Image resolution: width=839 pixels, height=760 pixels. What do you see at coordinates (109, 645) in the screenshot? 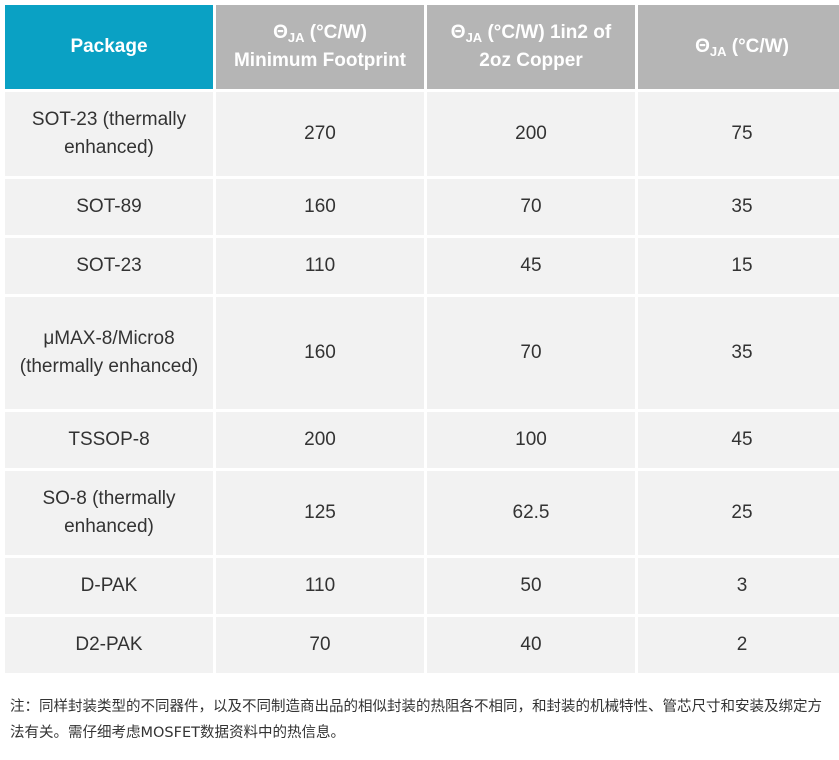
I see `cell-package: D2-PAK` at bounding box center [109, 645].